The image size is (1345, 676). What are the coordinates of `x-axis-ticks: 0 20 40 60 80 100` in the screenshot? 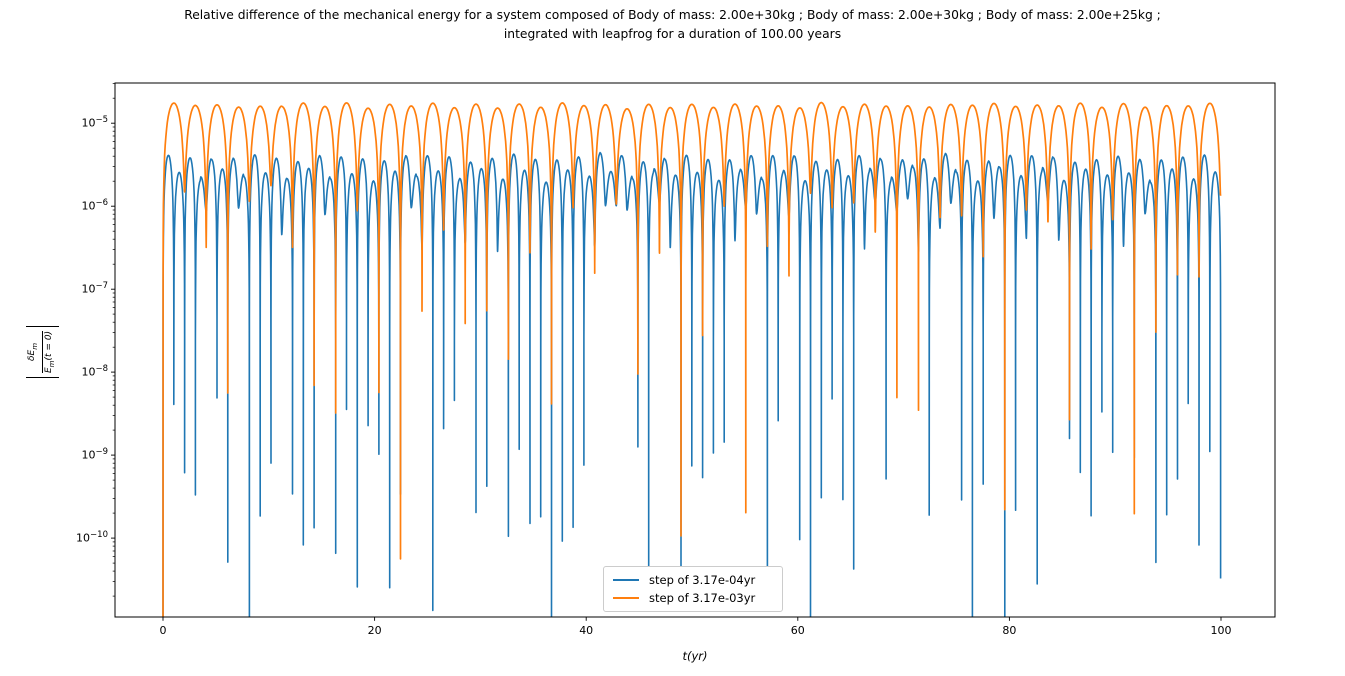 It's located at (696, 627).